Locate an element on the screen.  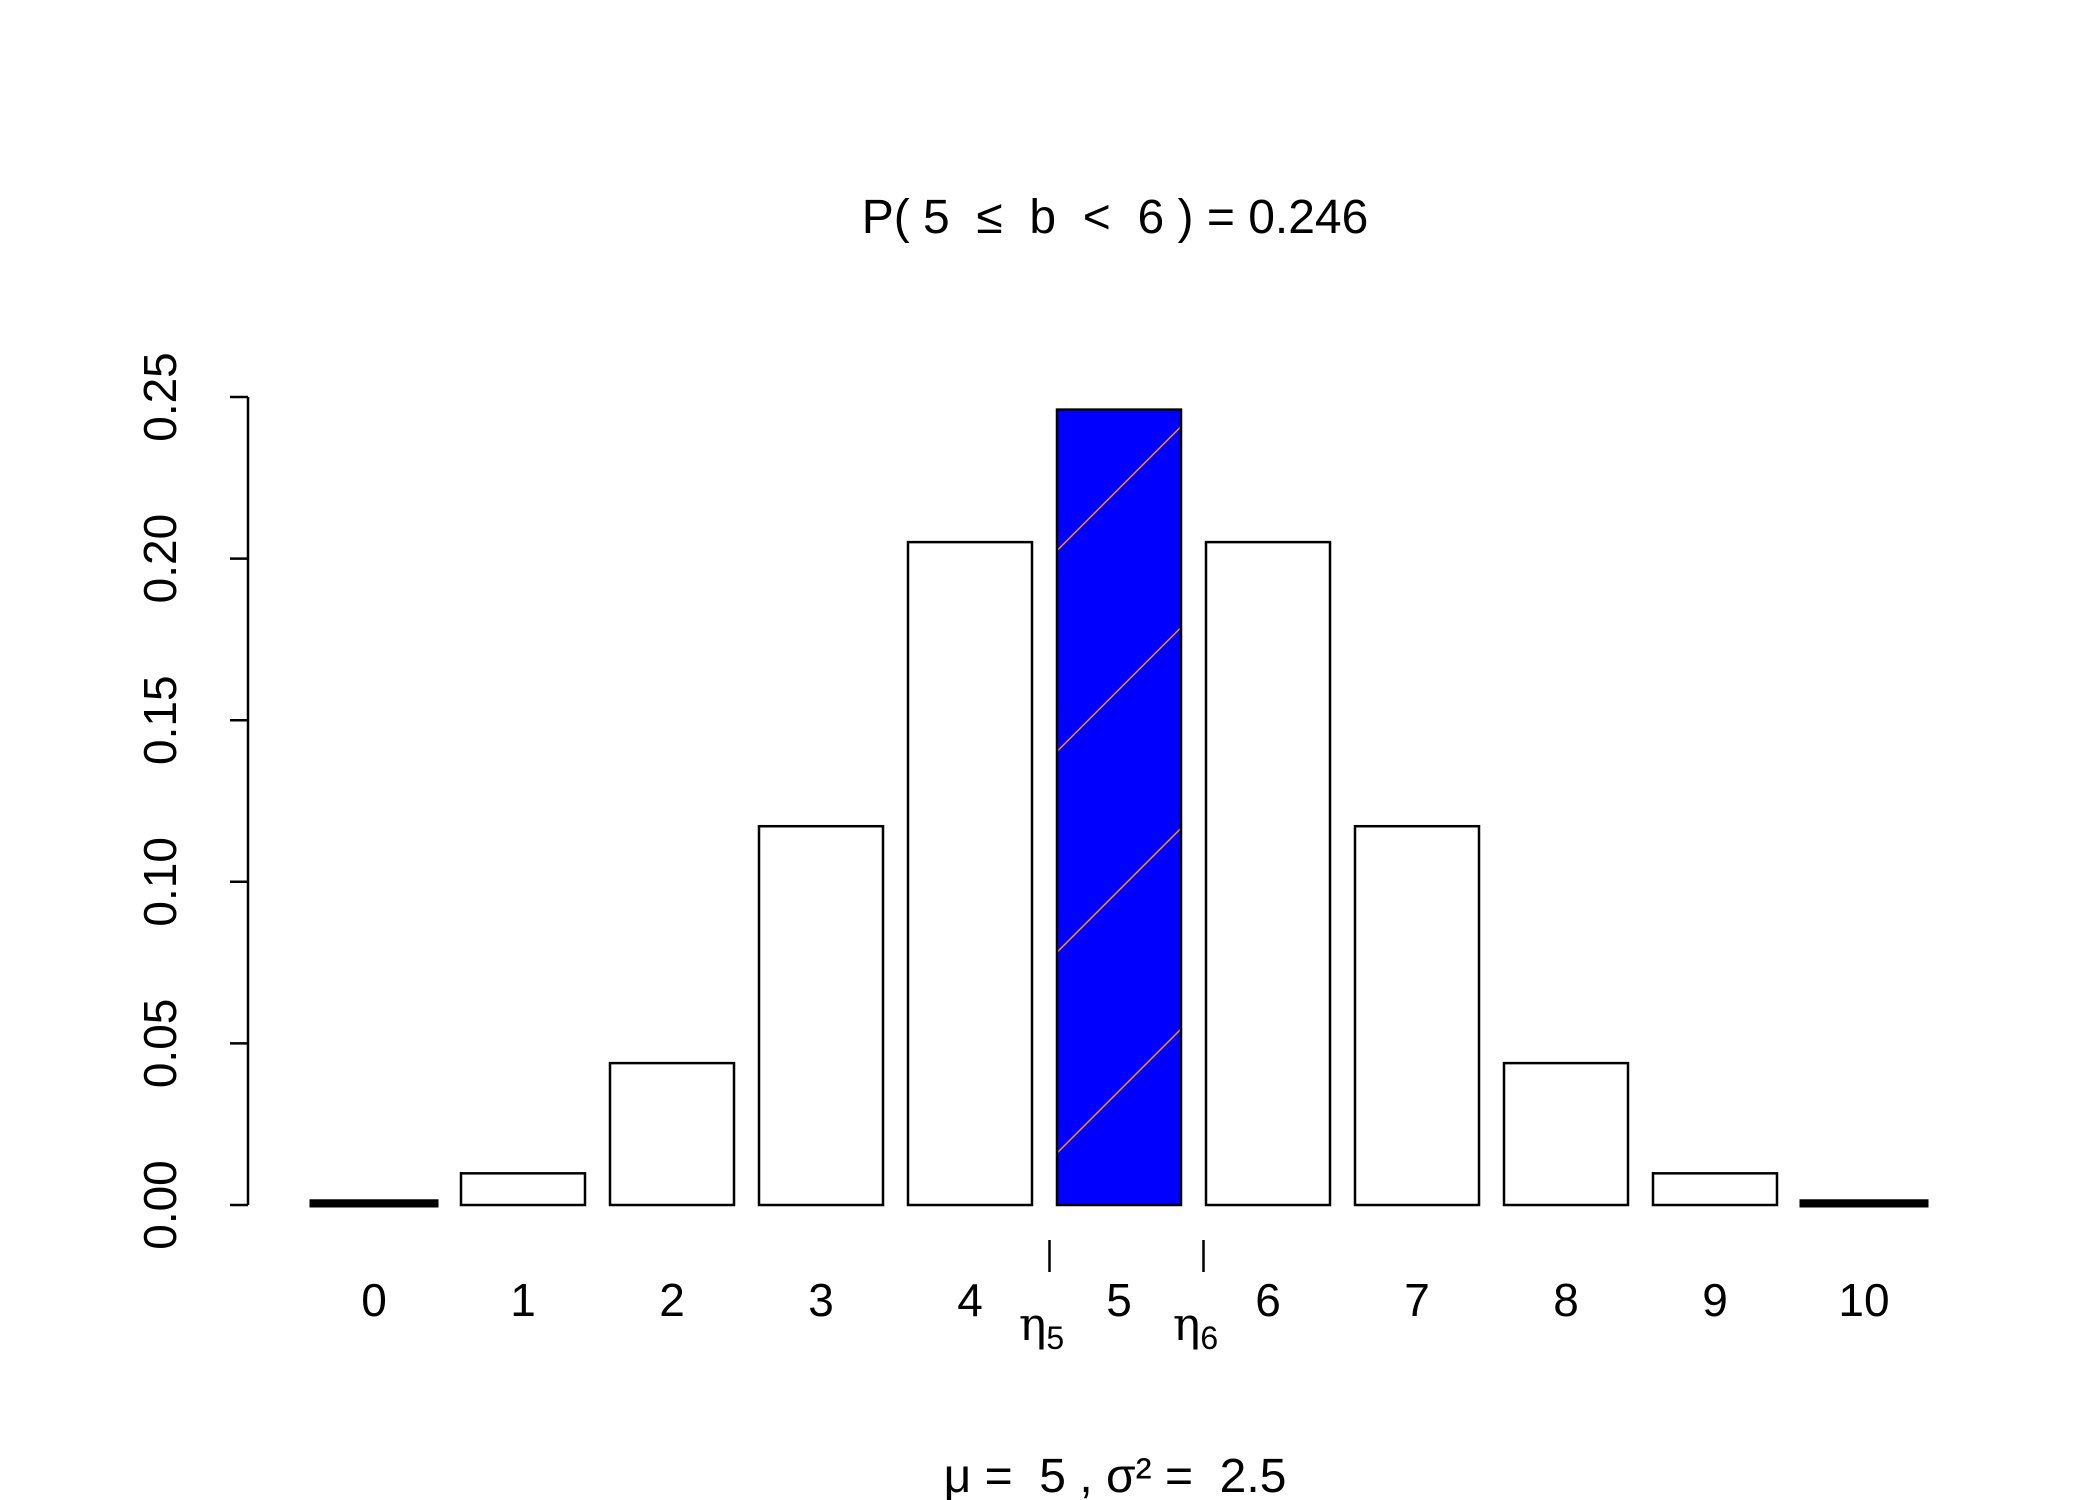
x-tick-label: 0 is located at coordinates (374, 1300).